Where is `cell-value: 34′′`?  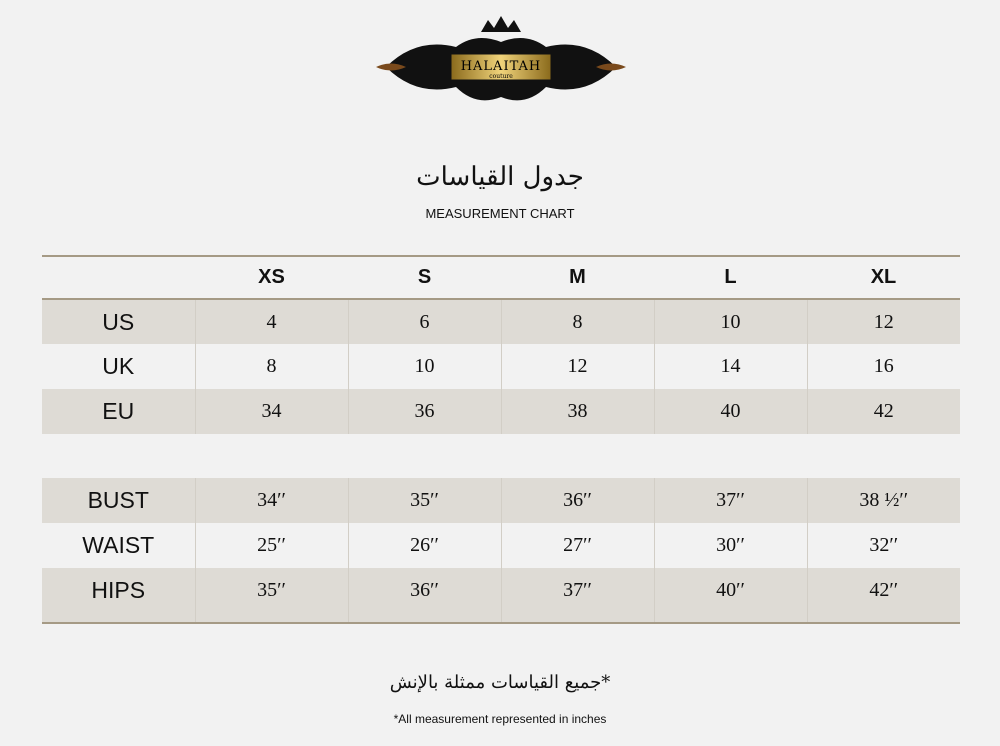
cell-value: 34′′ is located at coordinates (271, 500).